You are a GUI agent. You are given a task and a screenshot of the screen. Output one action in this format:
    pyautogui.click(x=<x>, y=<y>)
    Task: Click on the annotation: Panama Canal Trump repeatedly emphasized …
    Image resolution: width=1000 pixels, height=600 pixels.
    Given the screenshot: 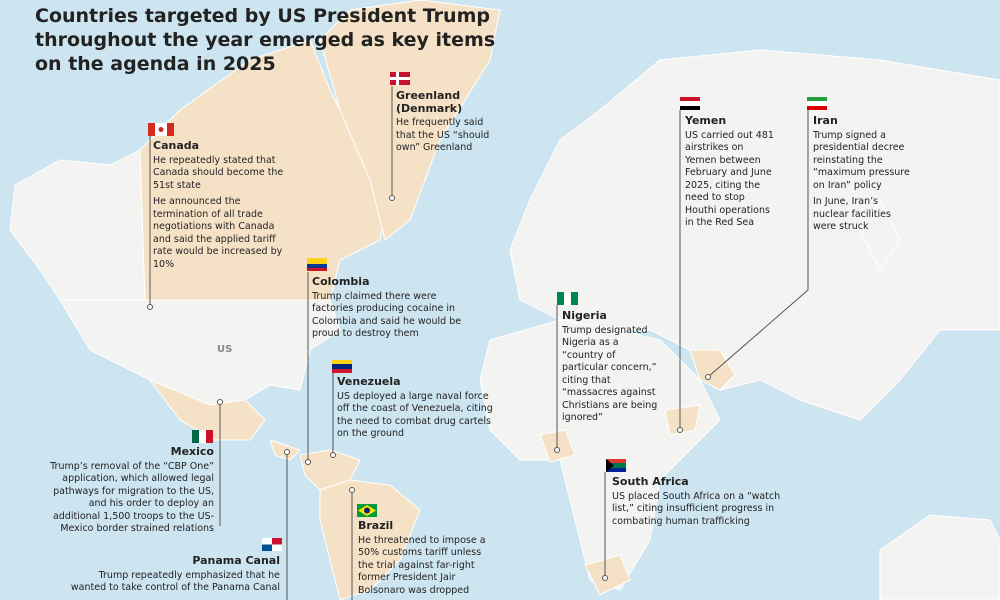 What is the action you would take?
    pyautogui.click(x=175, y=576)
    